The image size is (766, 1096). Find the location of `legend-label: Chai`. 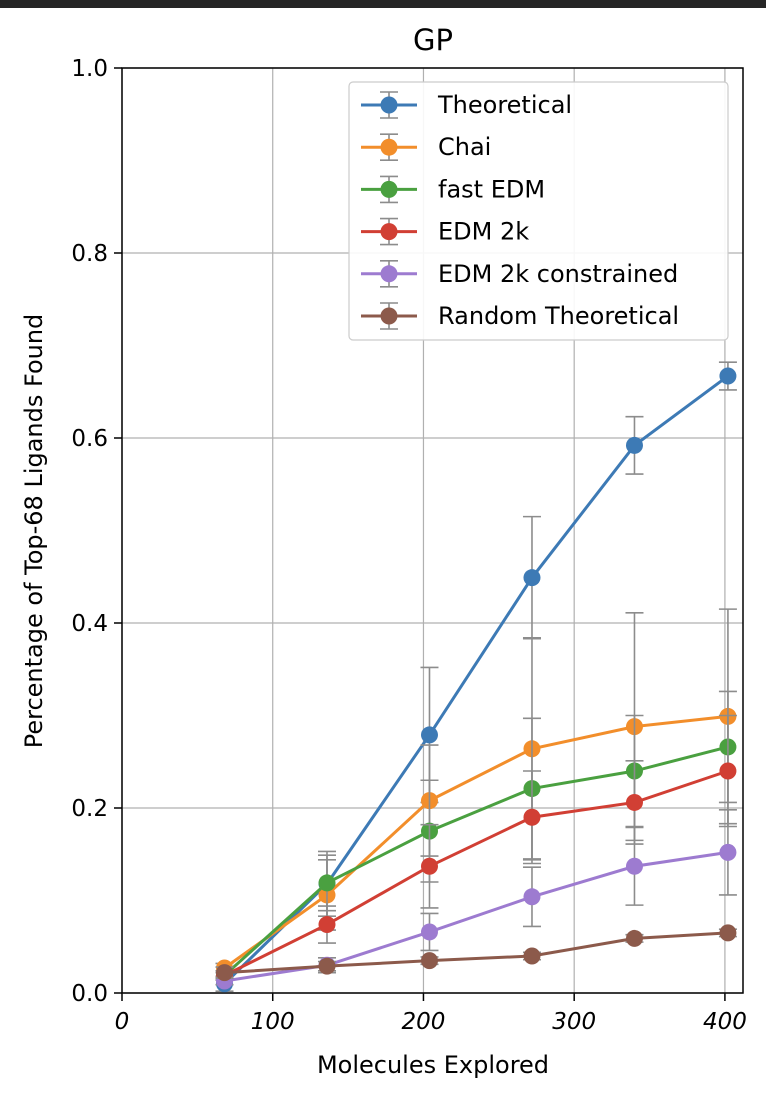

legend-label: Chai is located at coordinates (464, 147).